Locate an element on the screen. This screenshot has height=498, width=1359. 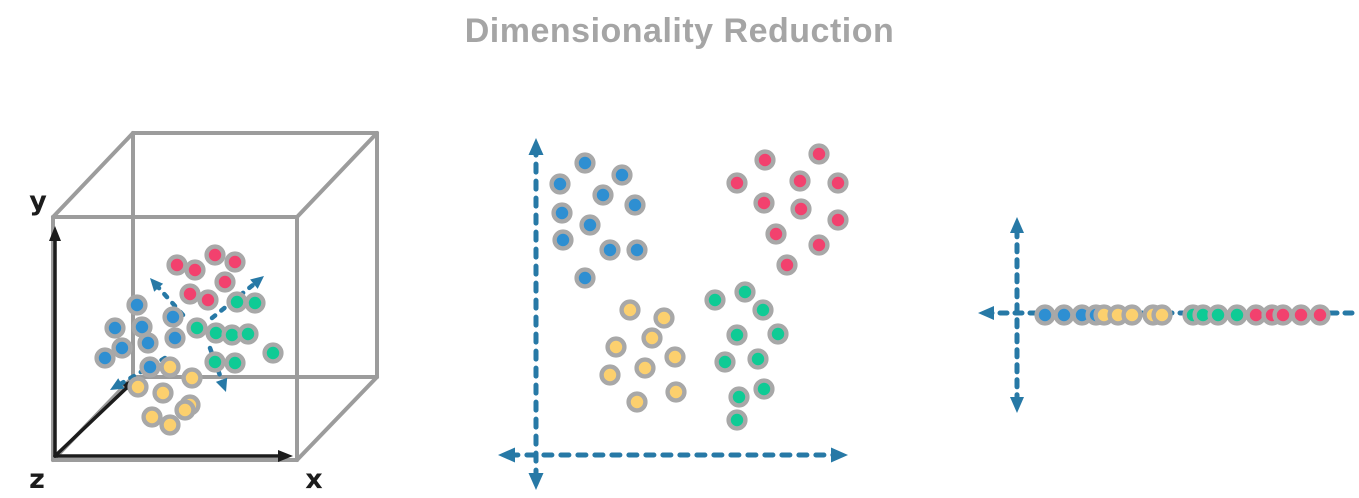
figure-title: Dimensionality Reduction is located at coordinates (679, 31).